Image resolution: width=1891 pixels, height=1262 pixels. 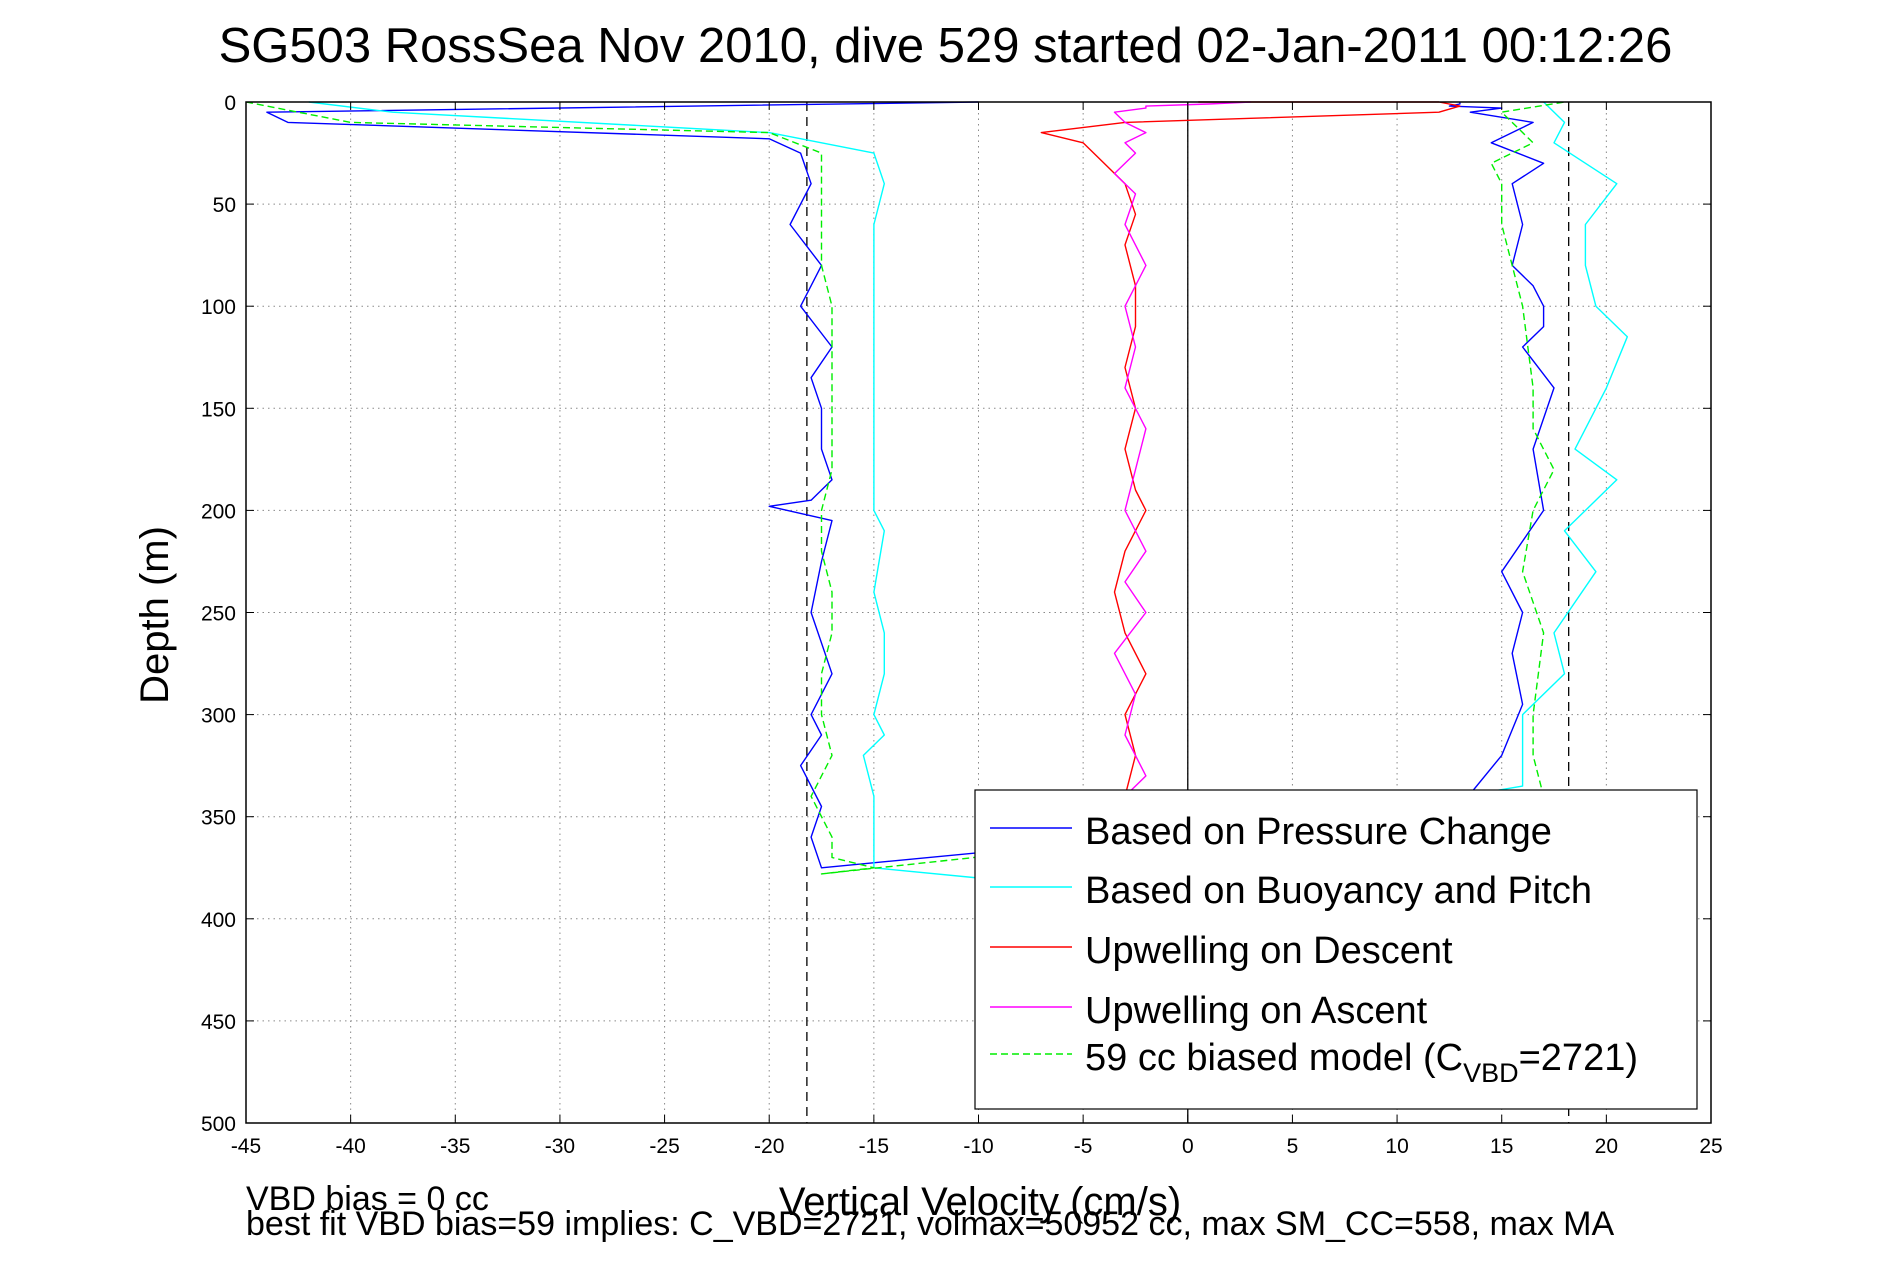 I want to click on x-tick-label: -20, so click(x=769, y=1146).